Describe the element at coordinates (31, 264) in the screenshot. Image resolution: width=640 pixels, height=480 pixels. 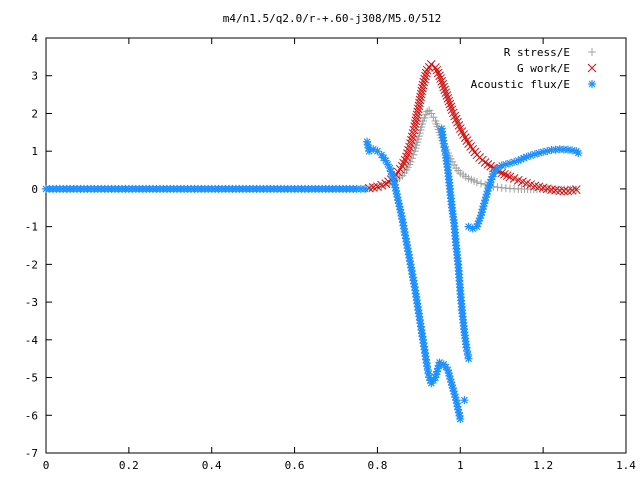
I see `y-tick-label: -2` at that location.